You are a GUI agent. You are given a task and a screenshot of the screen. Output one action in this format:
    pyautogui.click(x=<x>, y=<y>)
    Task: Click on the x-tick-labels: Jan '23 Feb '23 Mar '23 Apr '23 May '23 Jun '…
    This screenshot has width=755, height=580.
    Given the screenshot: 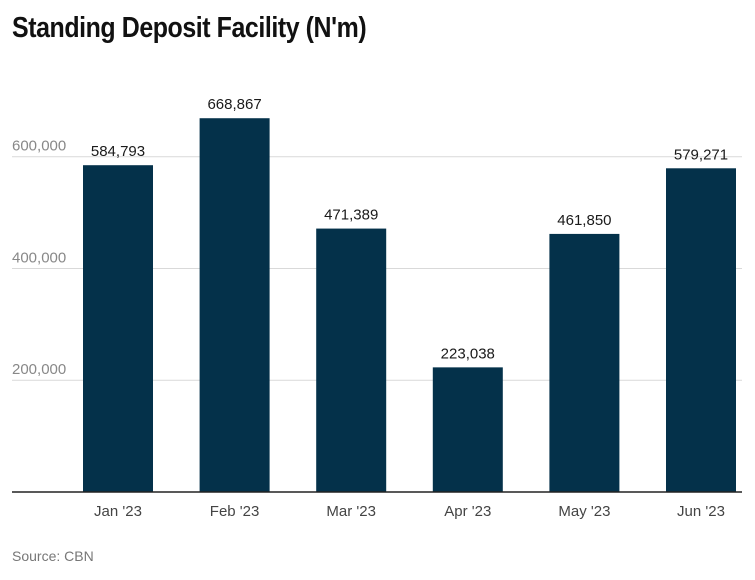 What is the action you would take?
    pyautogui.click(x=409, y=511)
    